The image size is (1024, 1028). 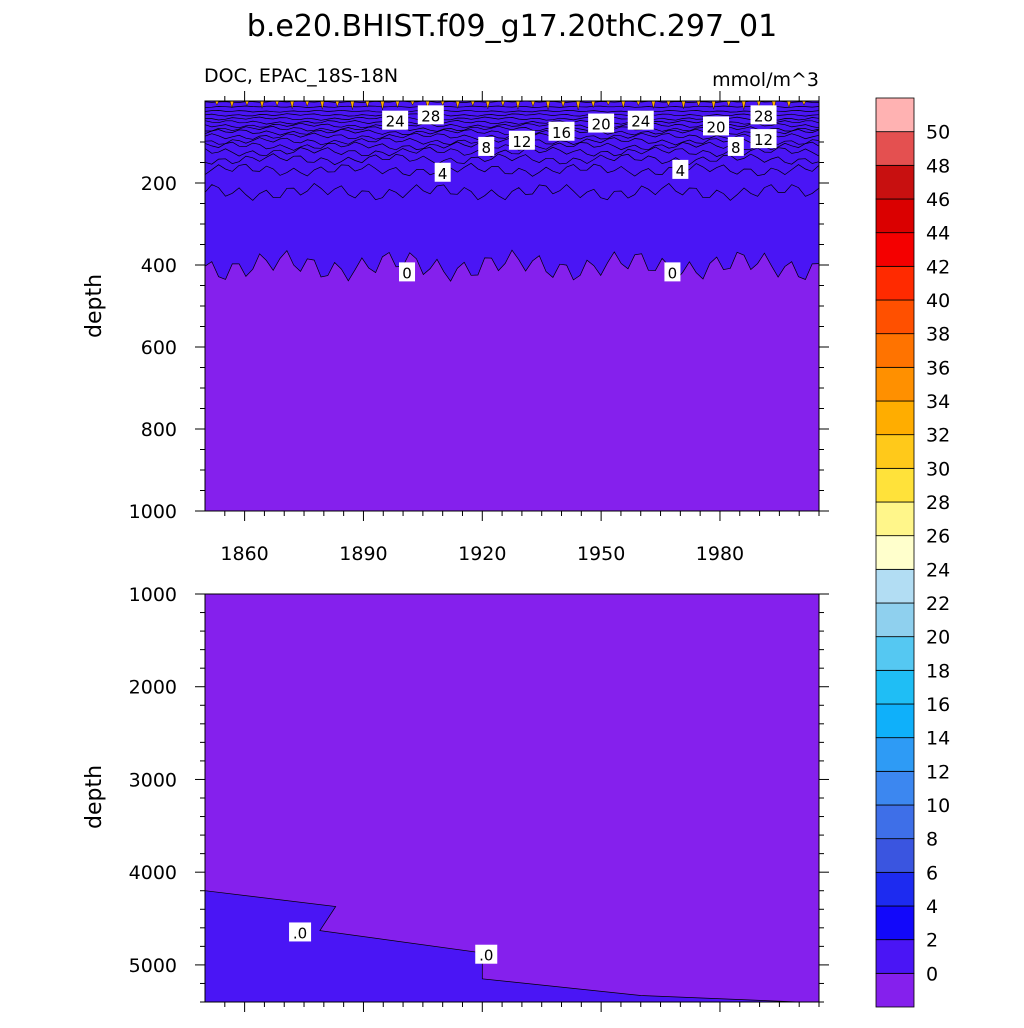 What do you see at coordinates (938, 570) in the screenshot?
I see `colorbar-label: 24` at bounding box center [938, 570].